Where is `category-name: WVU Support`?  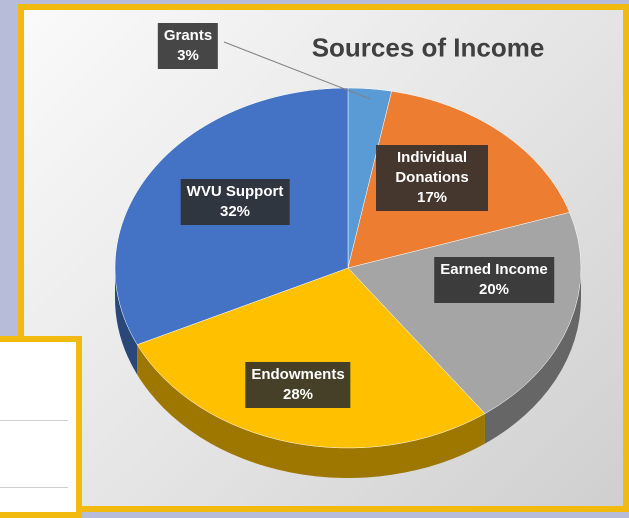 category-name: WVU Support is located at coordinates (235, 191).